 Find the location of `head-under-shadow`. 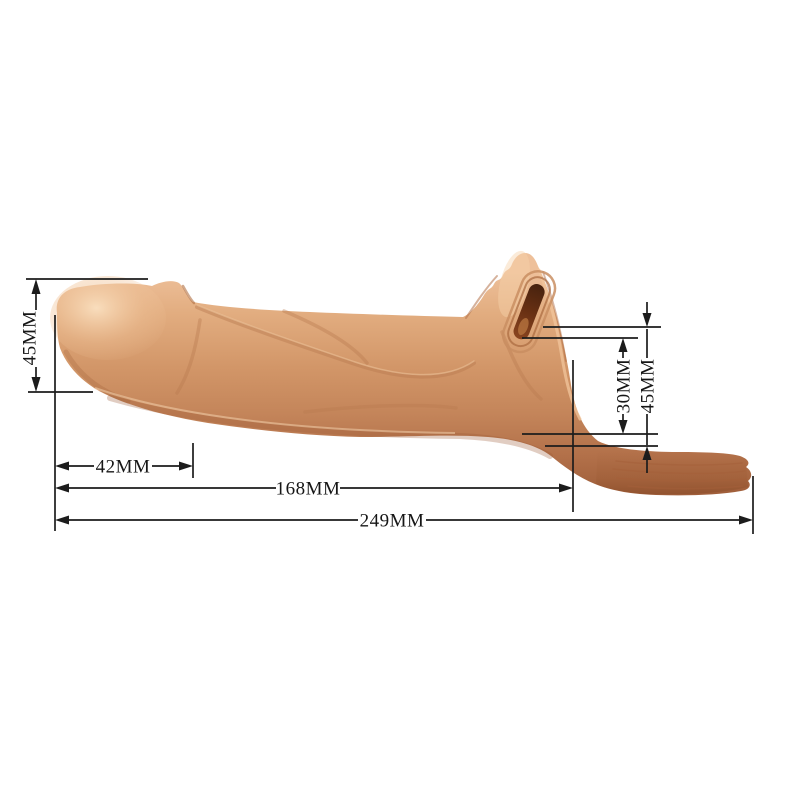

head-under-shadow is located at coordinates (97, 376).